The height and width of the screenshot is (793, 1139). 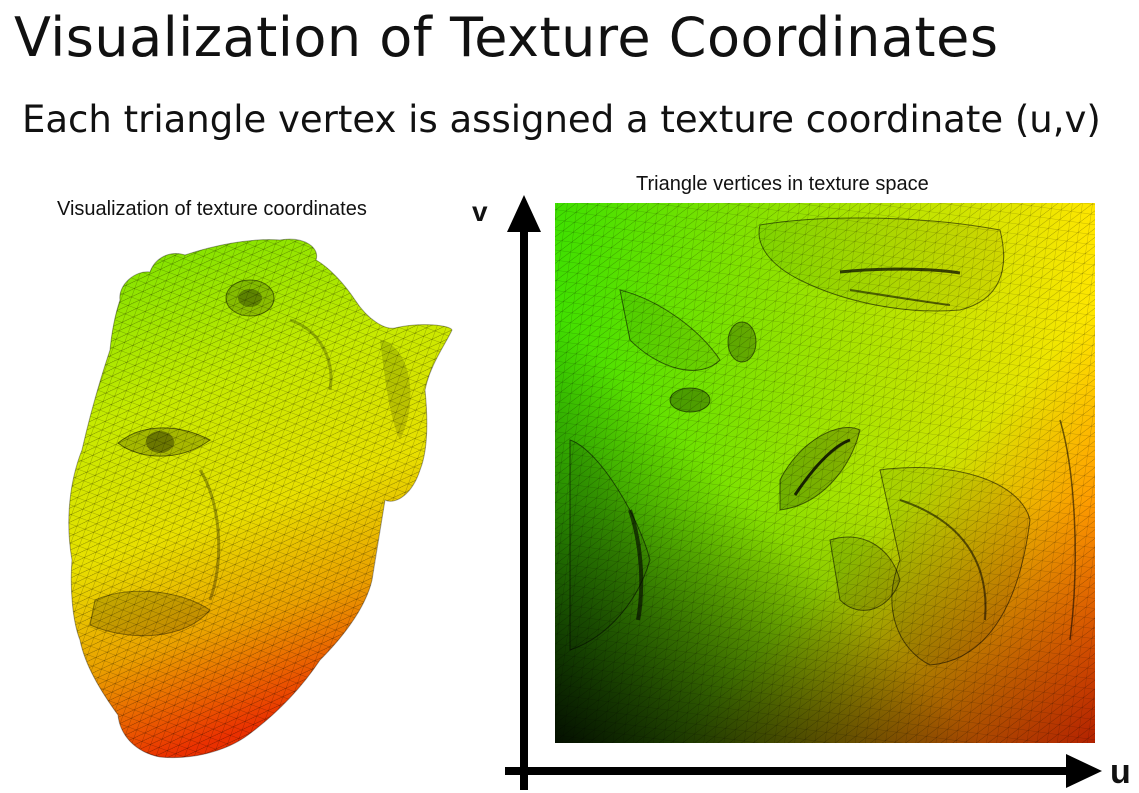 What do you see at coordinates (480, 211) in the screenshot?
I see `v-axis-label: v` at bounding box center [480, 211].